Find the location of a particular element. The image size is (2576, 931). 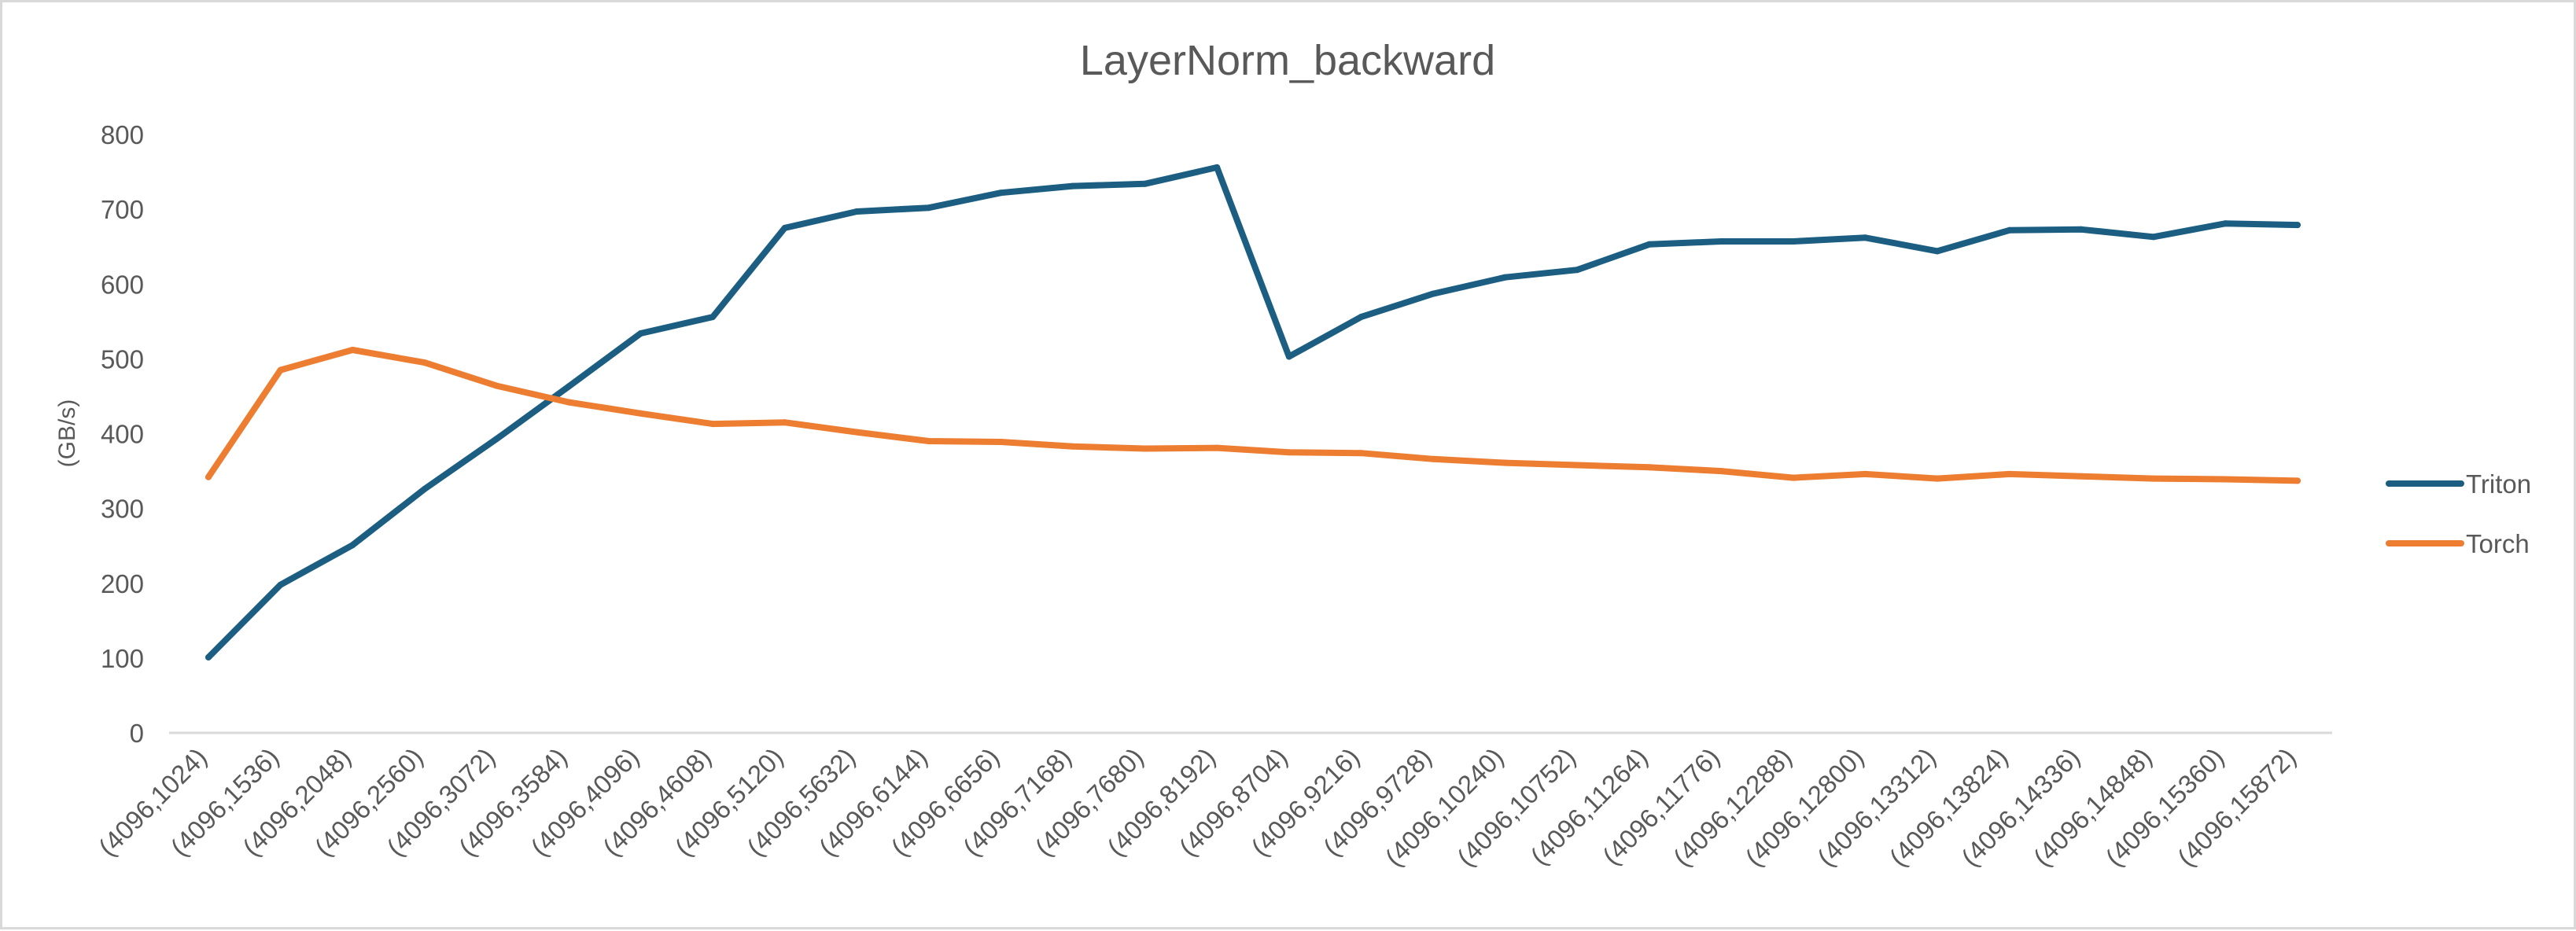

legend: Triton Torch is located at coordinates (2458, 513).